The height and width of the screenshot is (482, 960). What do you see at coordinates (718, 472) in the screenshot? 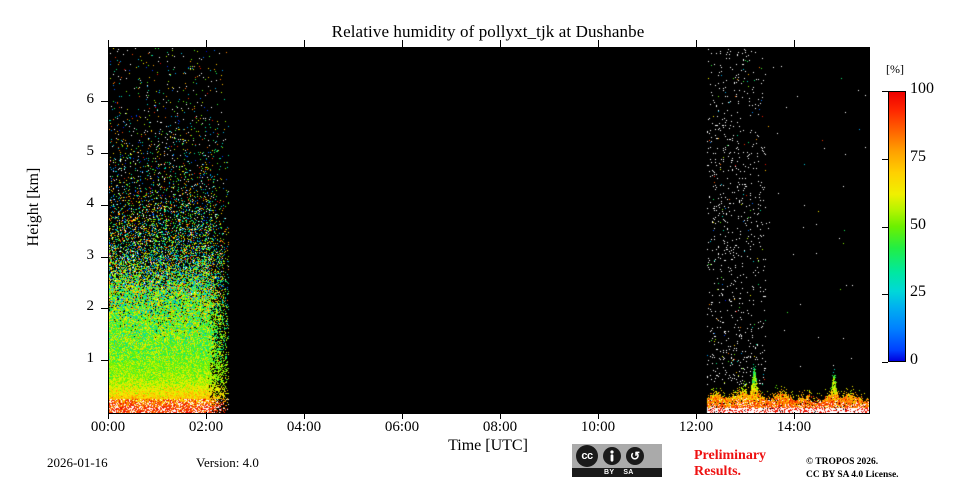
I see `preliminary-line-2: Results.` at bounding box center [718, 472].